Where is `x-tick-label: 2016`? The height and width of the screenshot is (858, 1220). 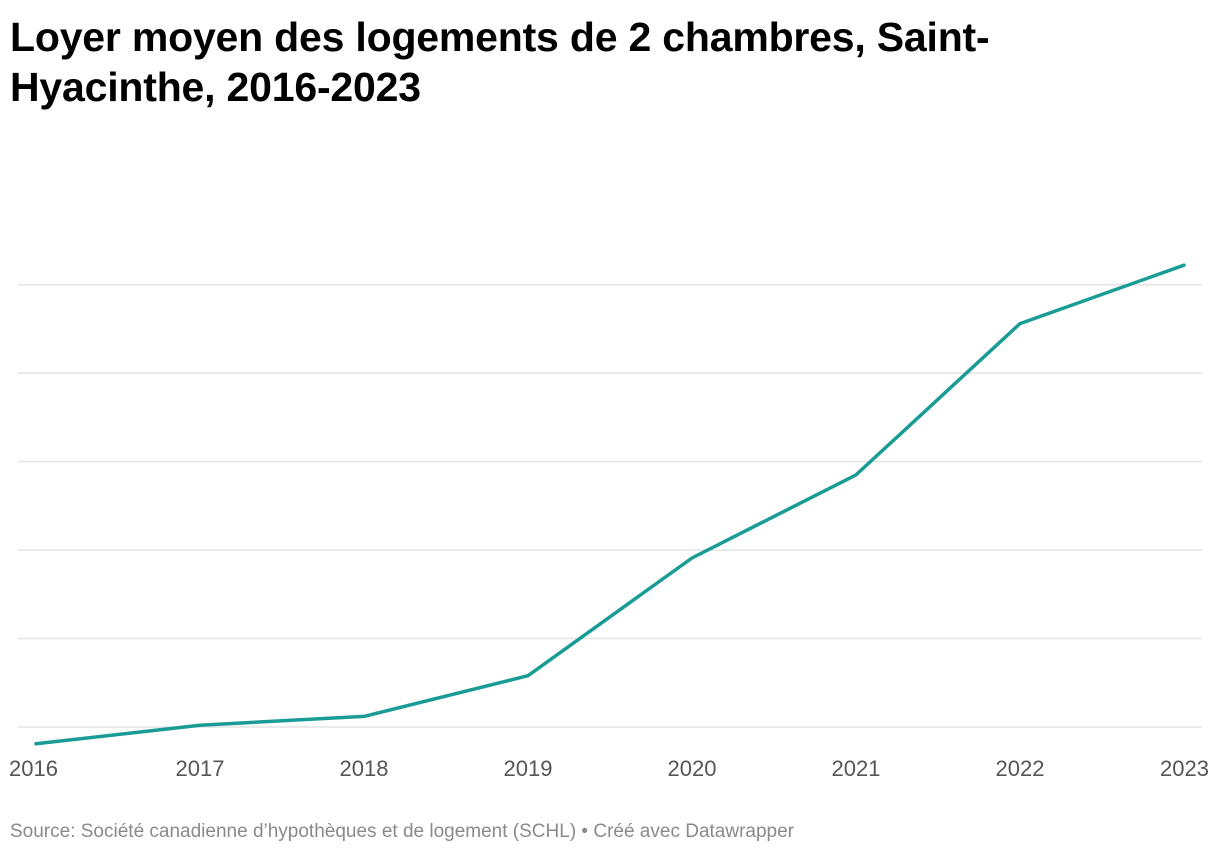
x-tick-label: 2016 is located at coordinates (33, 768).